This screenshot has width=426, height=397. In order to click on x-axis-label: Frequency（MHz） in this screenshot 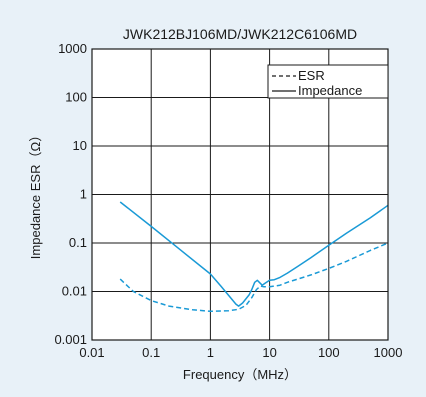, I will do `click(240, 374)`.